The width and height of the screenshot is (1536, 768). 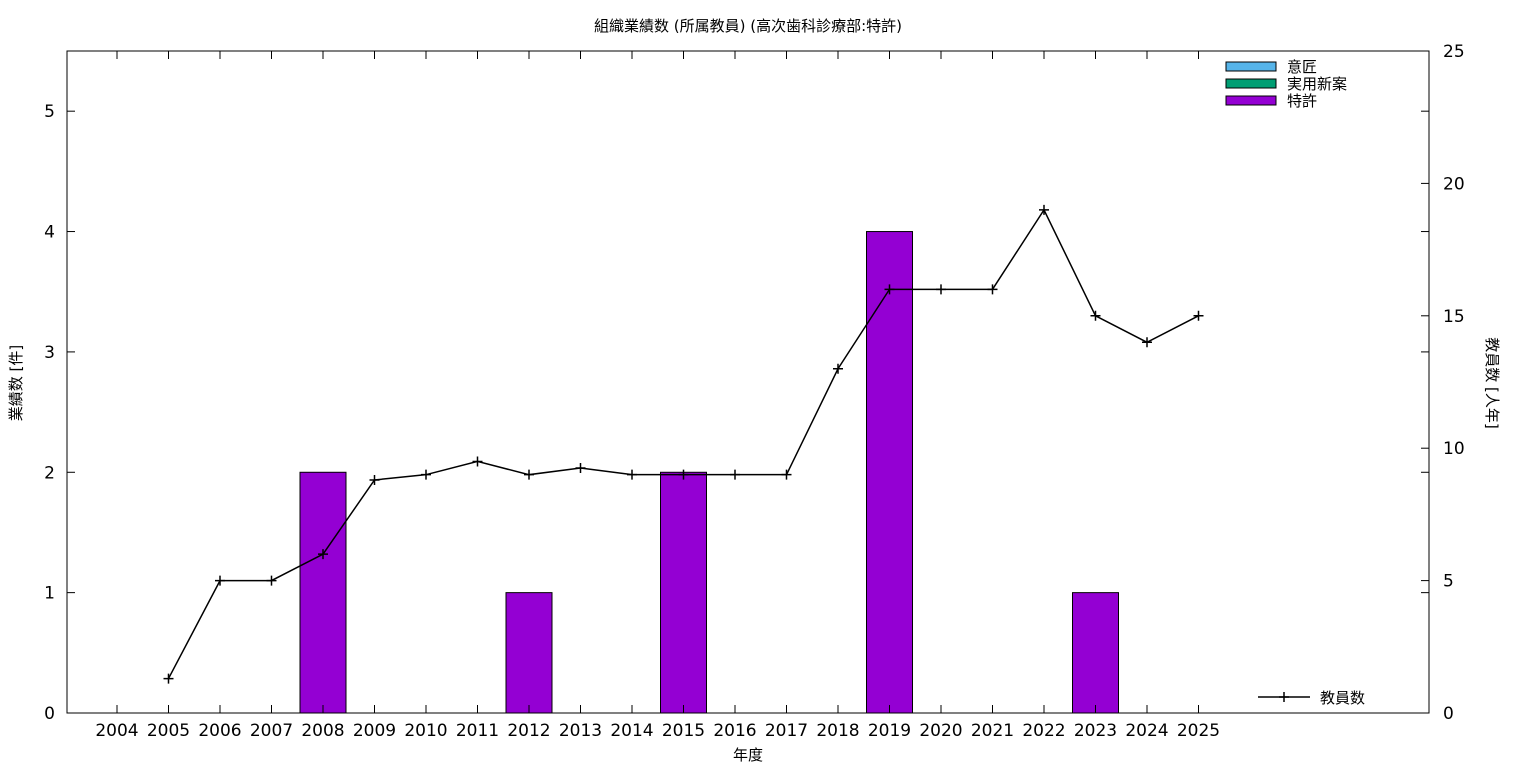 I want to click on x-tick-label: 2004, so click(x=116, y=731).